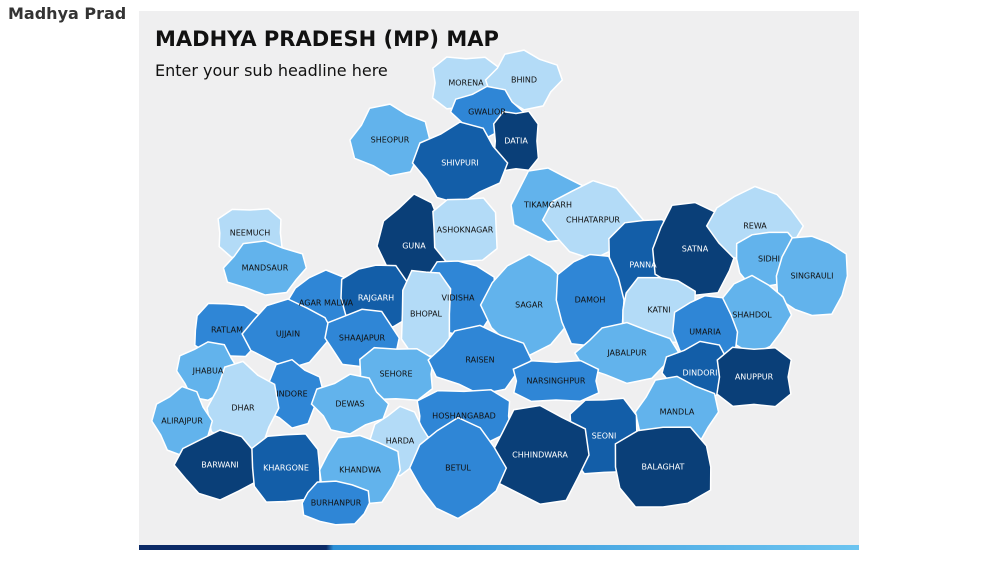 The height and width of the screenshot is (562, 999). I want to click on district-label: PANNA, so click(643, 265).